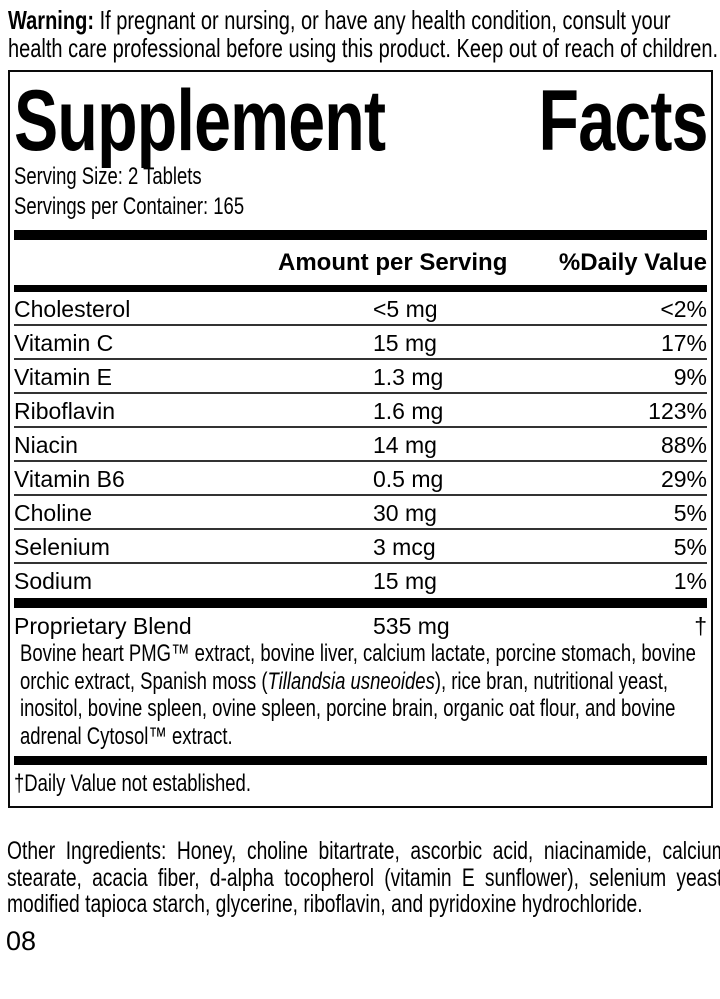 The height and width of the screenshot is (999, 720). I want to click on servings-per-container: Servings per Container: 165, so click(129, 206).